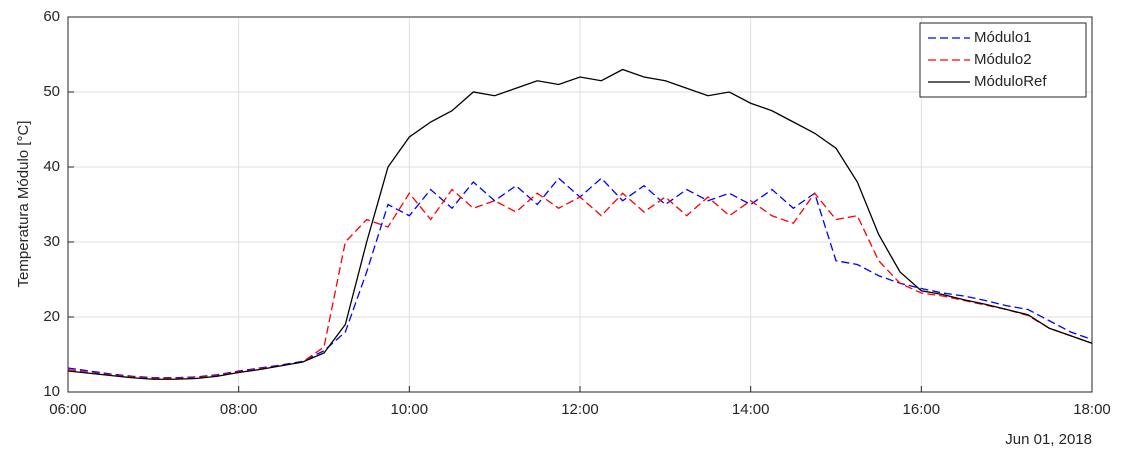 This screenshot has width=1124, height=463. Describe the element at coordinates (1092, 409) in the screenshot. I see `x-tick-label: 18:00` at that location.